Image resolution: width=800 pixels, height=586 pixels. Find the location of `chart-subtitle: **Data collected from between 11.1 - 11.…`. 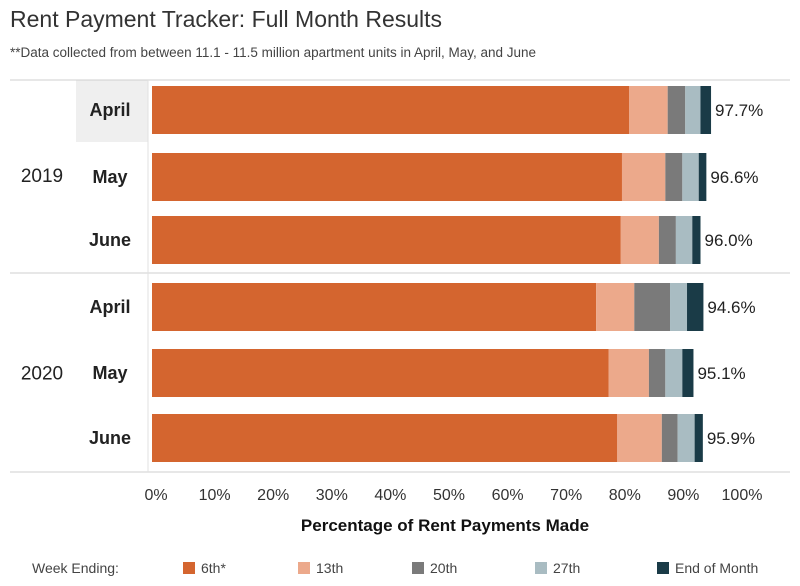

chart-subtitle: **Data collected from between 11.1 - 11.… is located at coordinates (273, 52).